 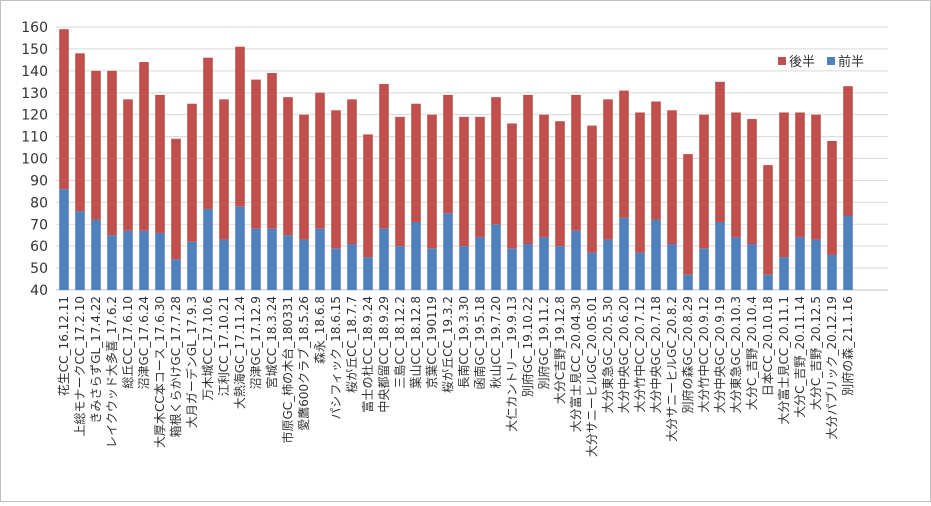 What do you see at coordinates (160, 372) in the screenshot?
I see `x-tick-label: 大厚木CC本コース_17.6.30` at bounding box center [160, 372].